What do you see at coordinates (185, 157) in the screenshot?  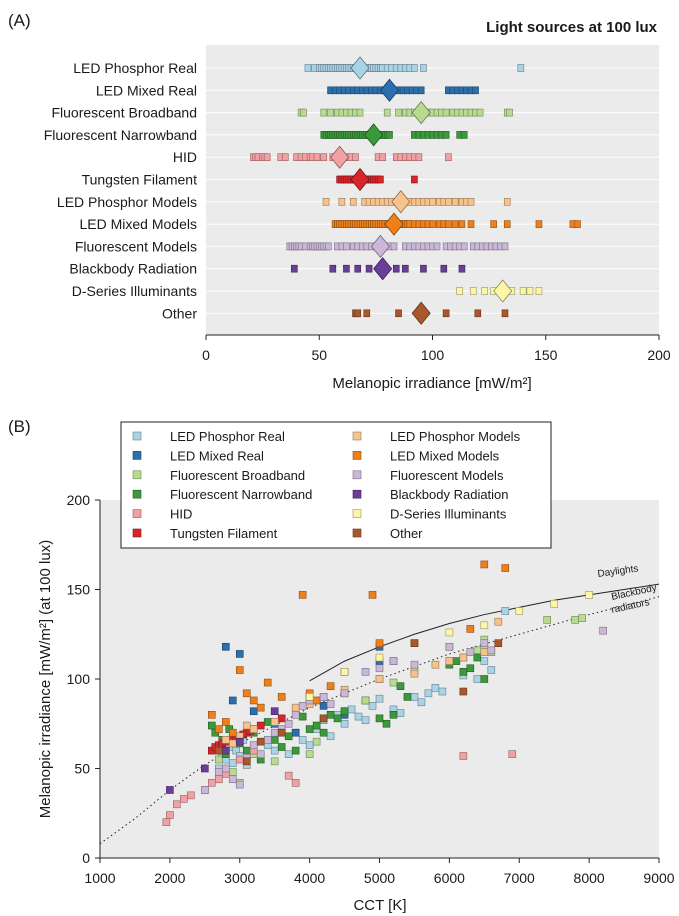 I see `category-label-hid: HID` at bounding box center [185, 157].